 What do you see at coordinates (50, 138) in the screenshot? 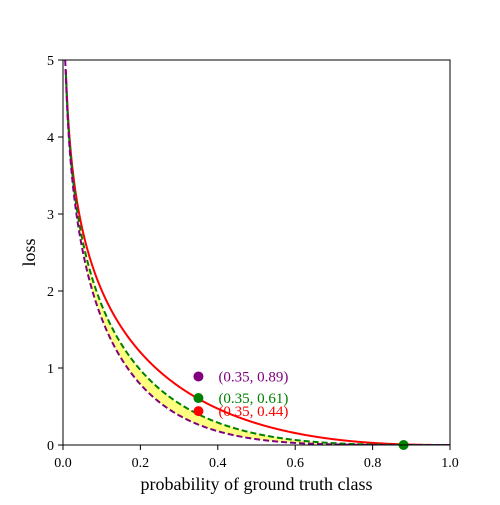
I see `y-tick-label-4: 4` at bounding box center [50, 138].